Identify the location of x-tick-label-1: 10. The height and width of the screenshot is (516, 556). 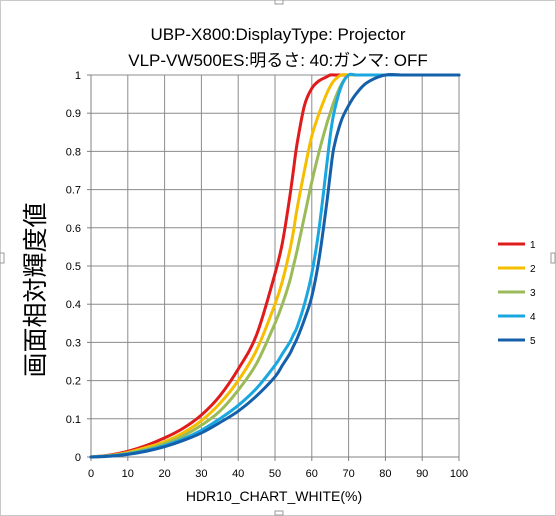
(128, 474).